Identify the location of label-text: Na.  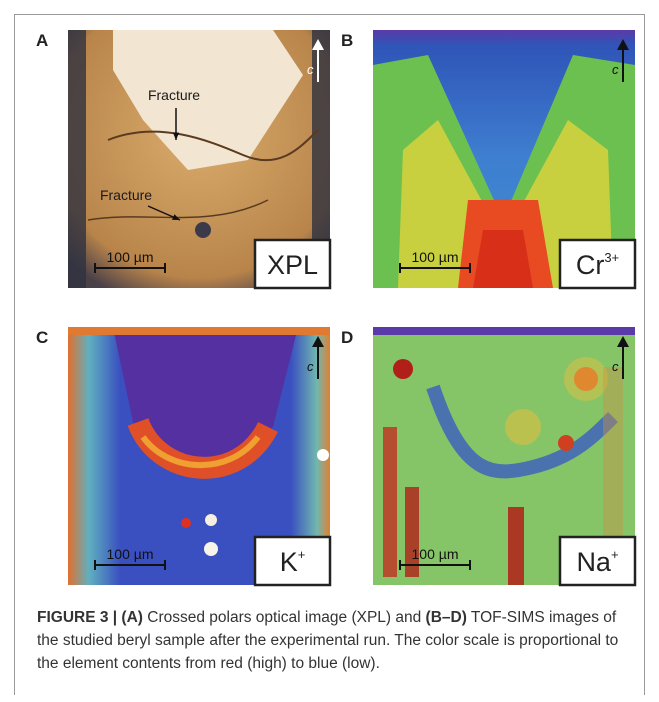
(593, 562).